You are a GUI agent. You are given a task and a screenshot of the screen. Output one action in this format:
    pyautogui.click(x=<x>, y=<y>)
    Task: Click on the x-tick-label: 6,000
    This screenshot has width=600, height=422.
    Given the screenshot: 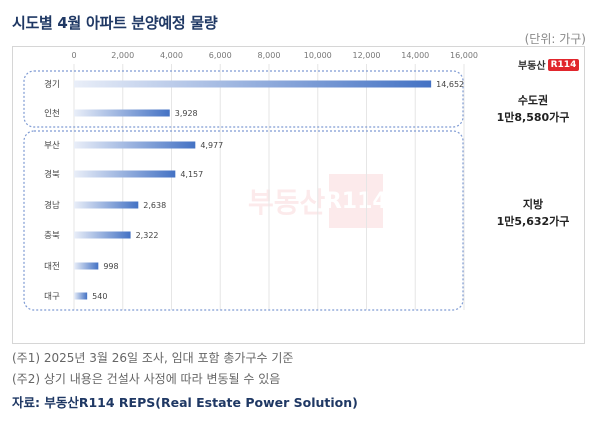 What is the action you would take?
    pyautogui.click(x=220, y=55)
    